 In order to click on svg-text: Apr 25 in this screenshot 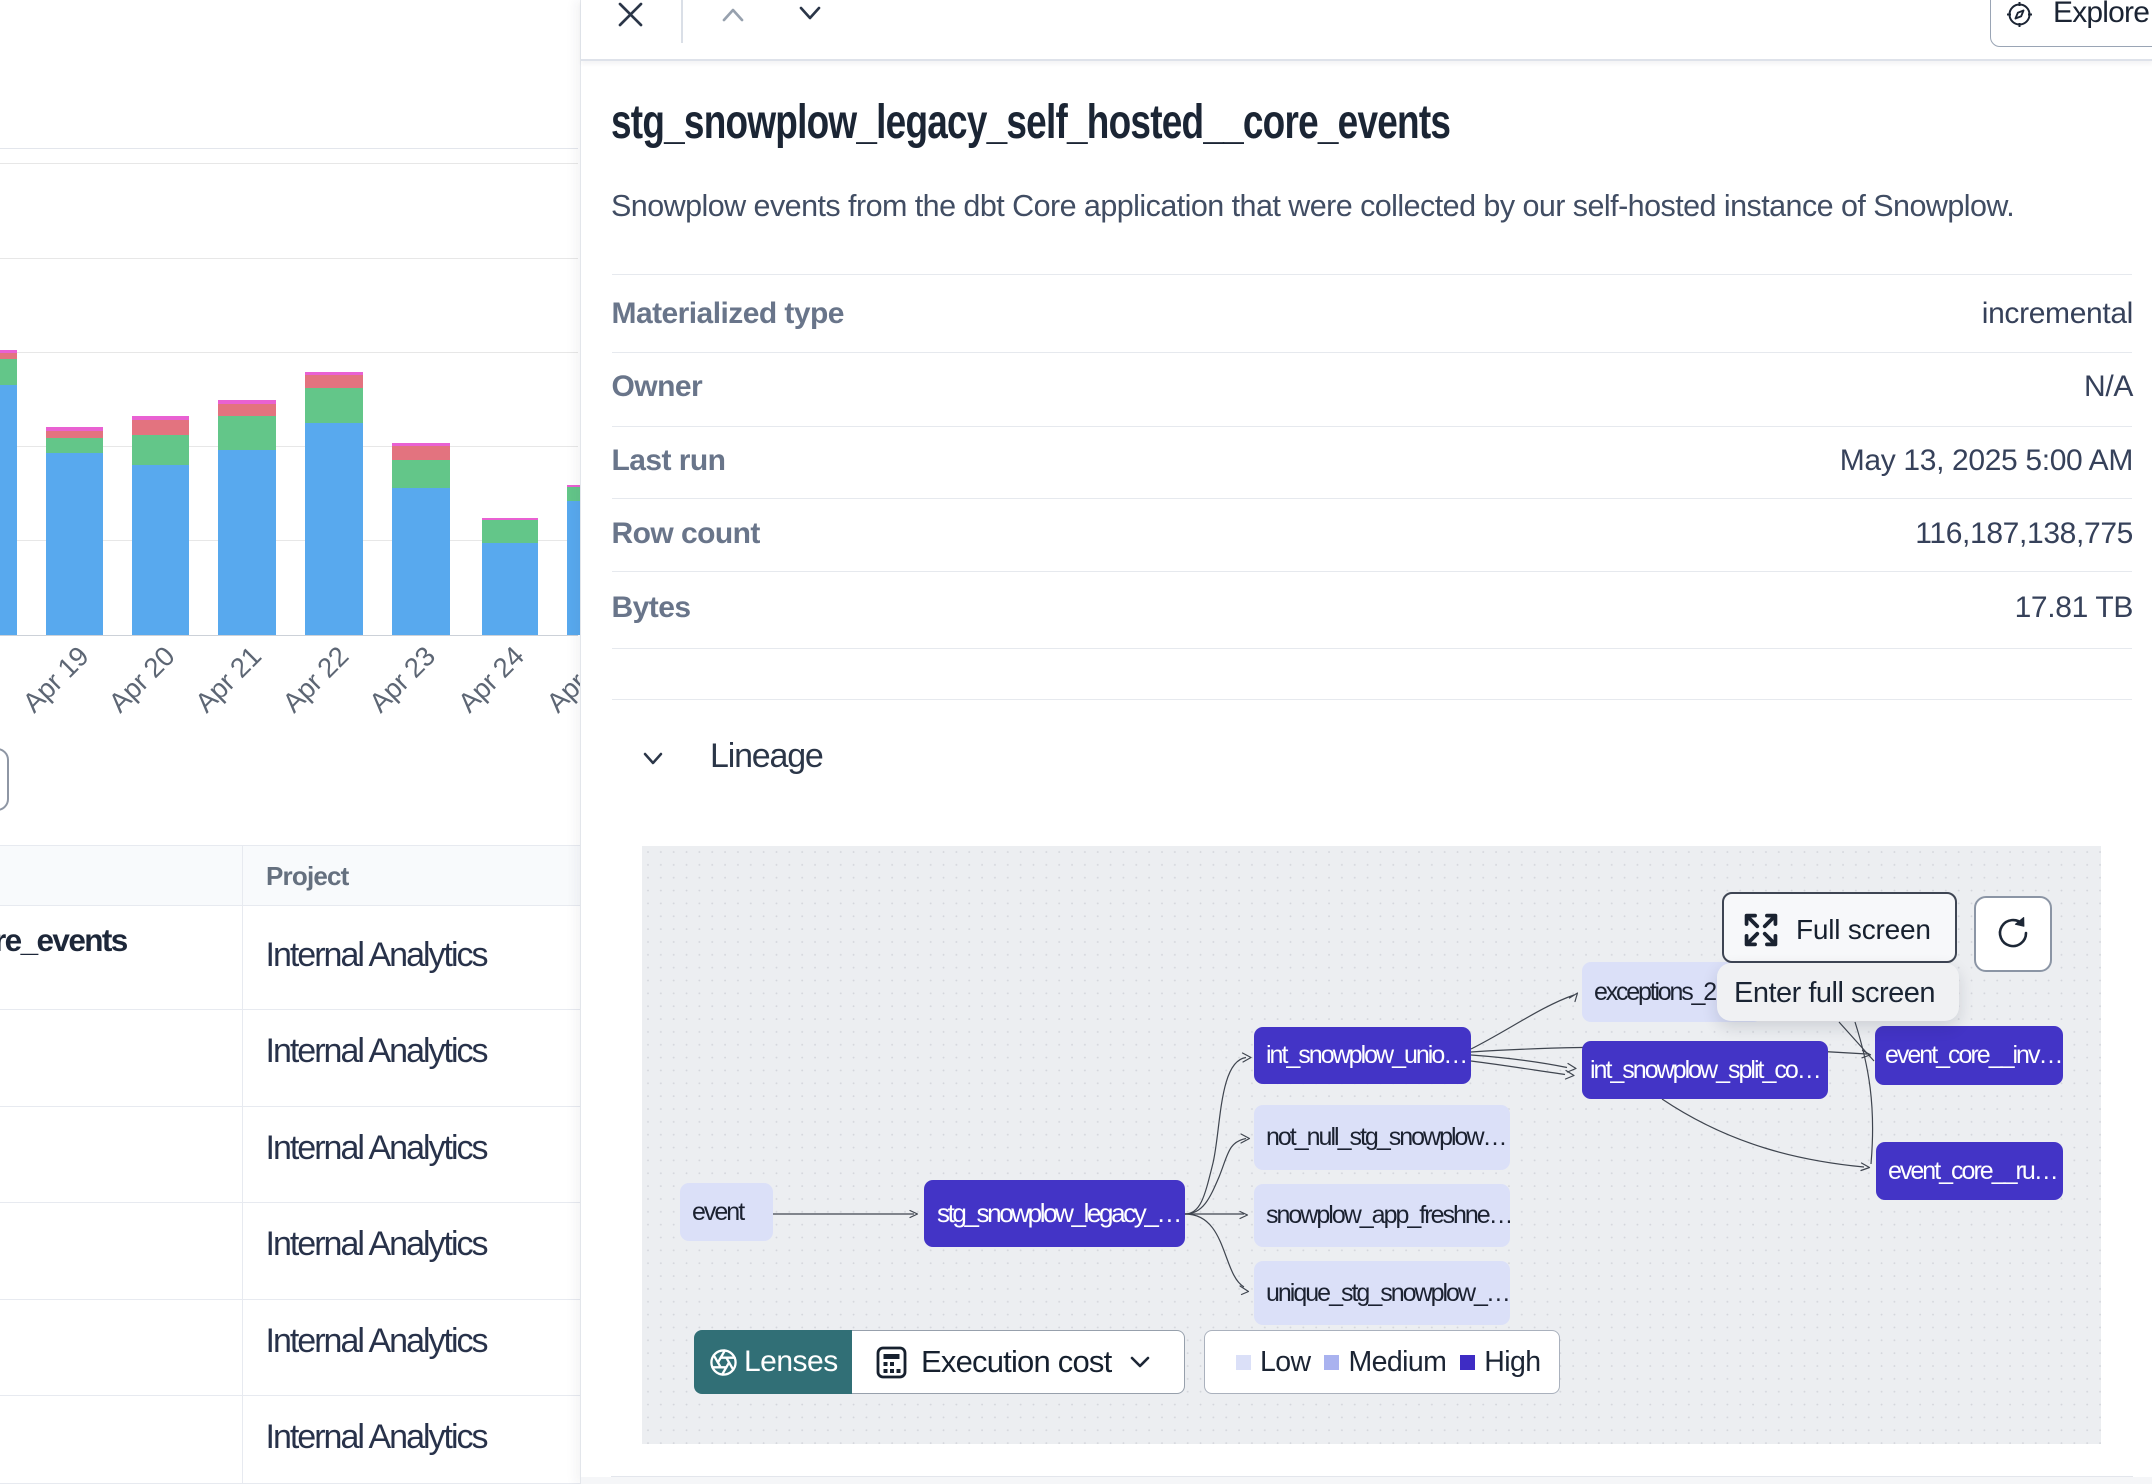, I will do `click(560, 679)`.